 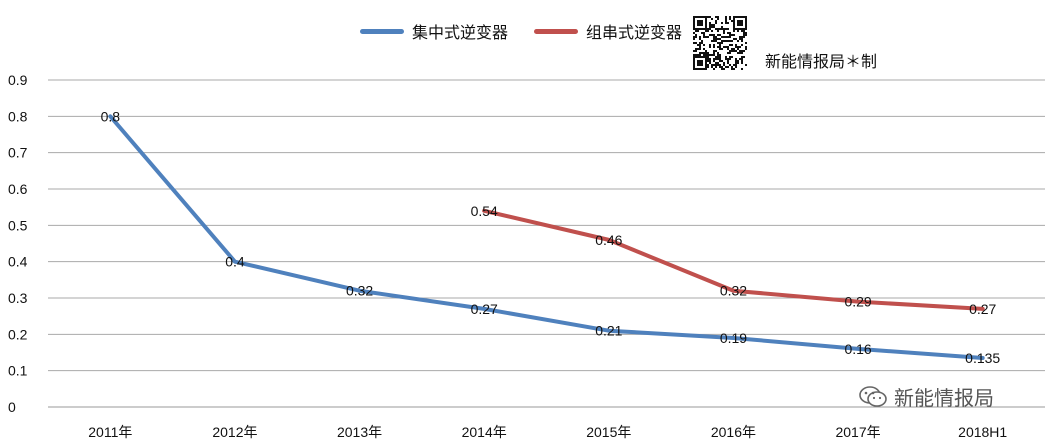 I want to click on data-label: 0.16, so click(x=857, y=349).